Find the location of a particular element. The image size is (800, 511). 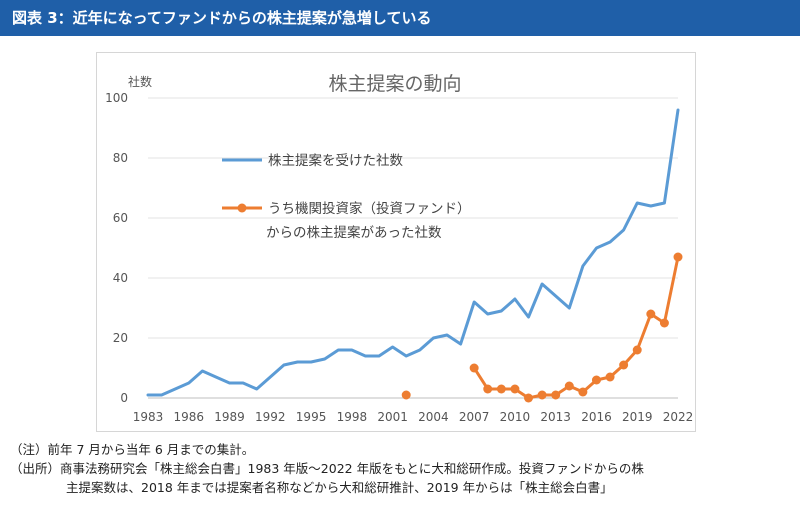

legend-marker is located at coordinates (242, 208).